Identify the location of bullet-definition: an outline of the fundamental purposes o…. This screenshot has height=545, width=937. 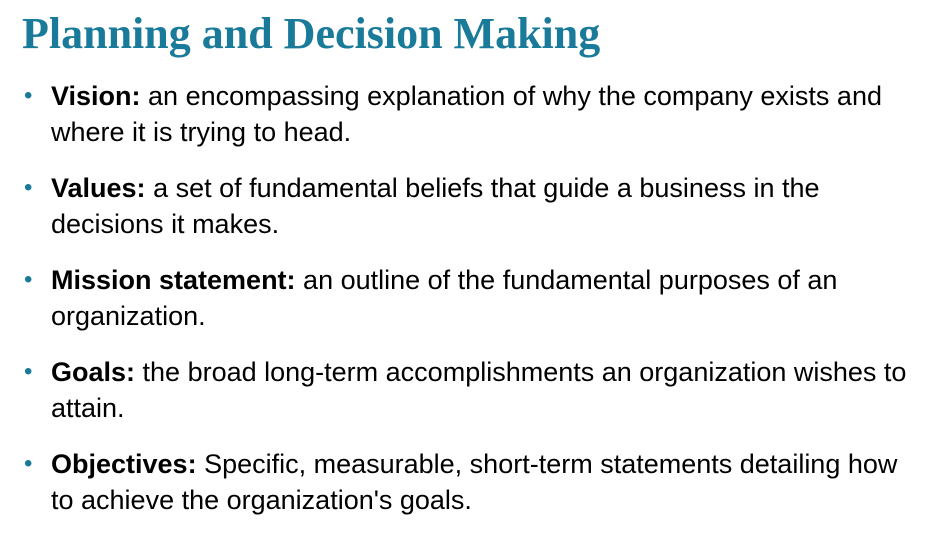
(444, 298).